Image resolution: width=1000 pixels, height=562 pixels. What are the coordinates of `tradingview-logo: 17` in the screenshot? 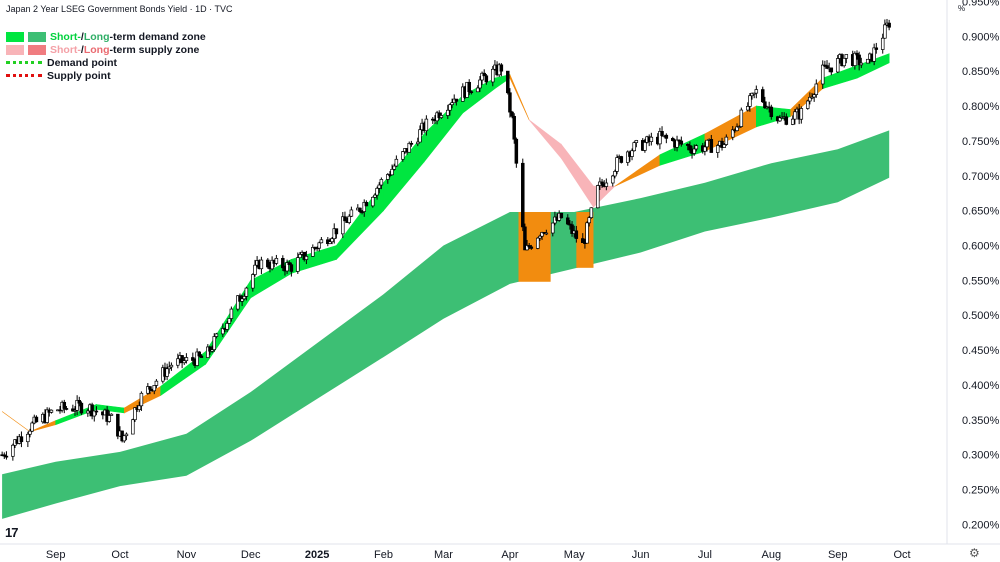 It's located at (12, 532).